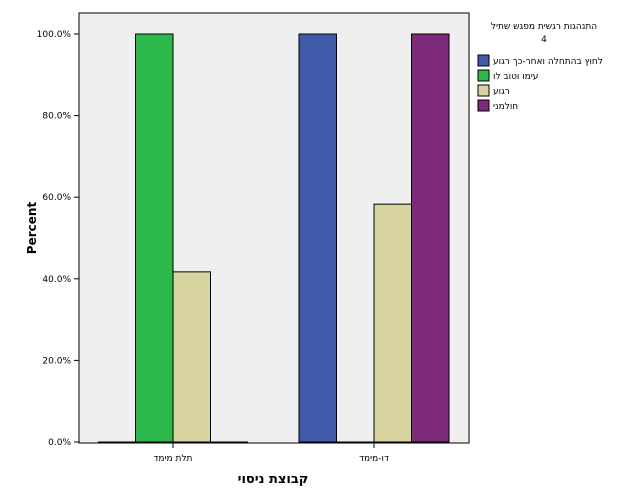 The width and height of the screenshot is (625, 500). Describe the element at coordinates (501, 92) in the screenshot. I see `legend-label: רגוע` at that location.